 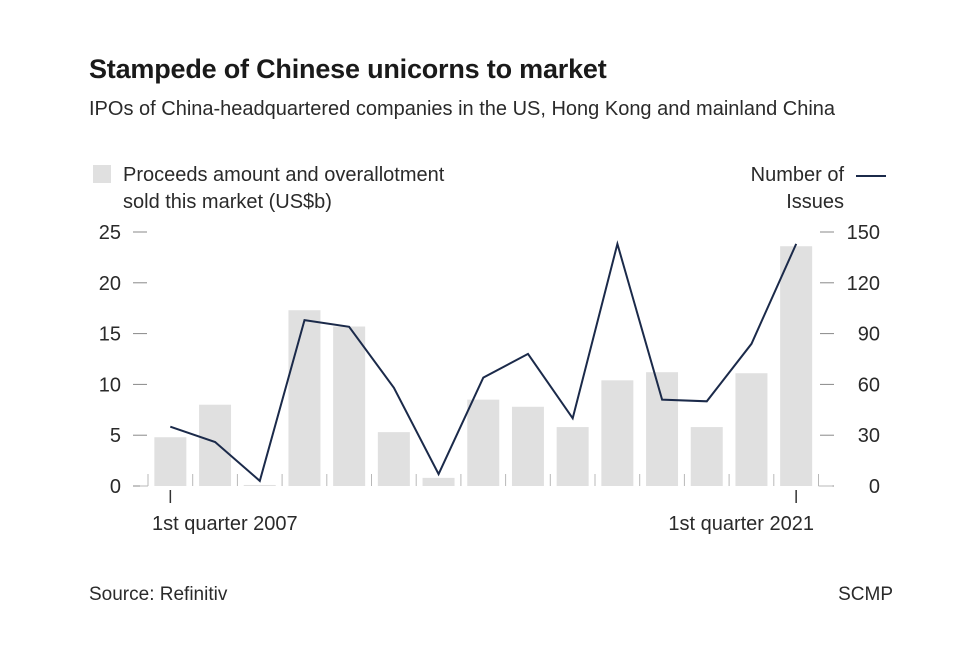 I want to click on left-axis-tick-label: 5, so click(x=115, y=436).